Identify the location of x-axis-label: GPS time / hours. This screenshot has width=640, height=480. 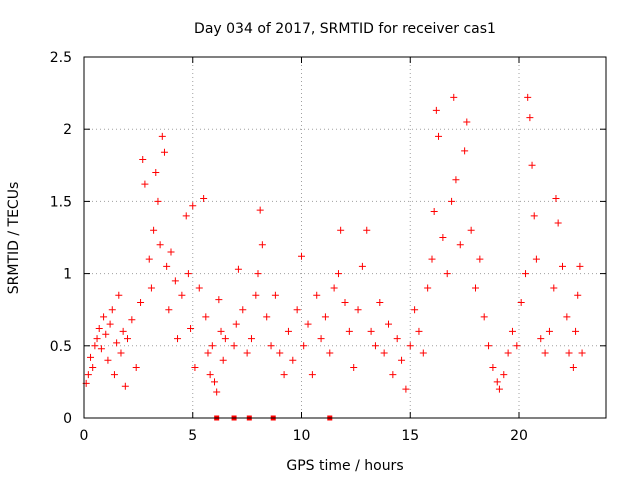
(344, 466).